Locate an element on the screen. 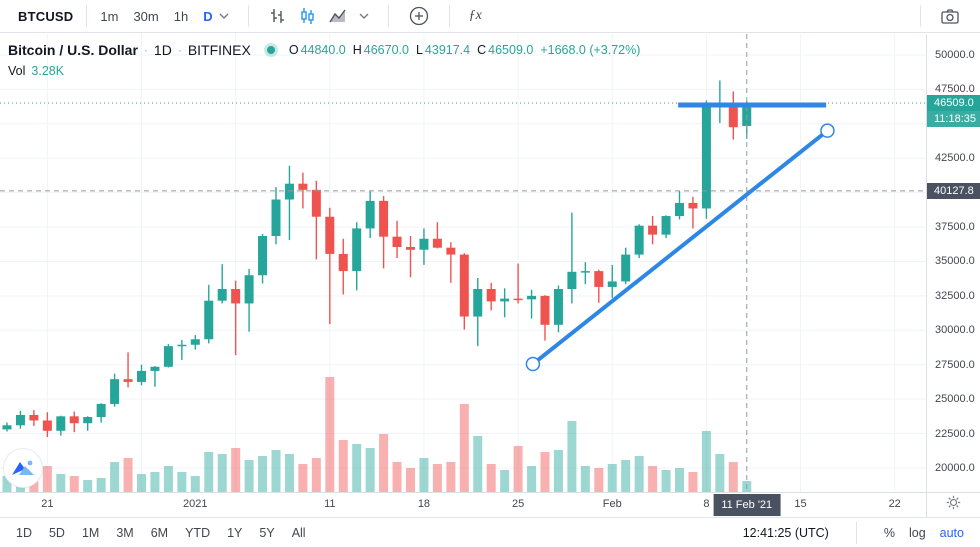 Image resolution: width=980 pixels, height=547 pixels. bar-countdown-label: 11:18:35 is located at coordinates (953, 119).